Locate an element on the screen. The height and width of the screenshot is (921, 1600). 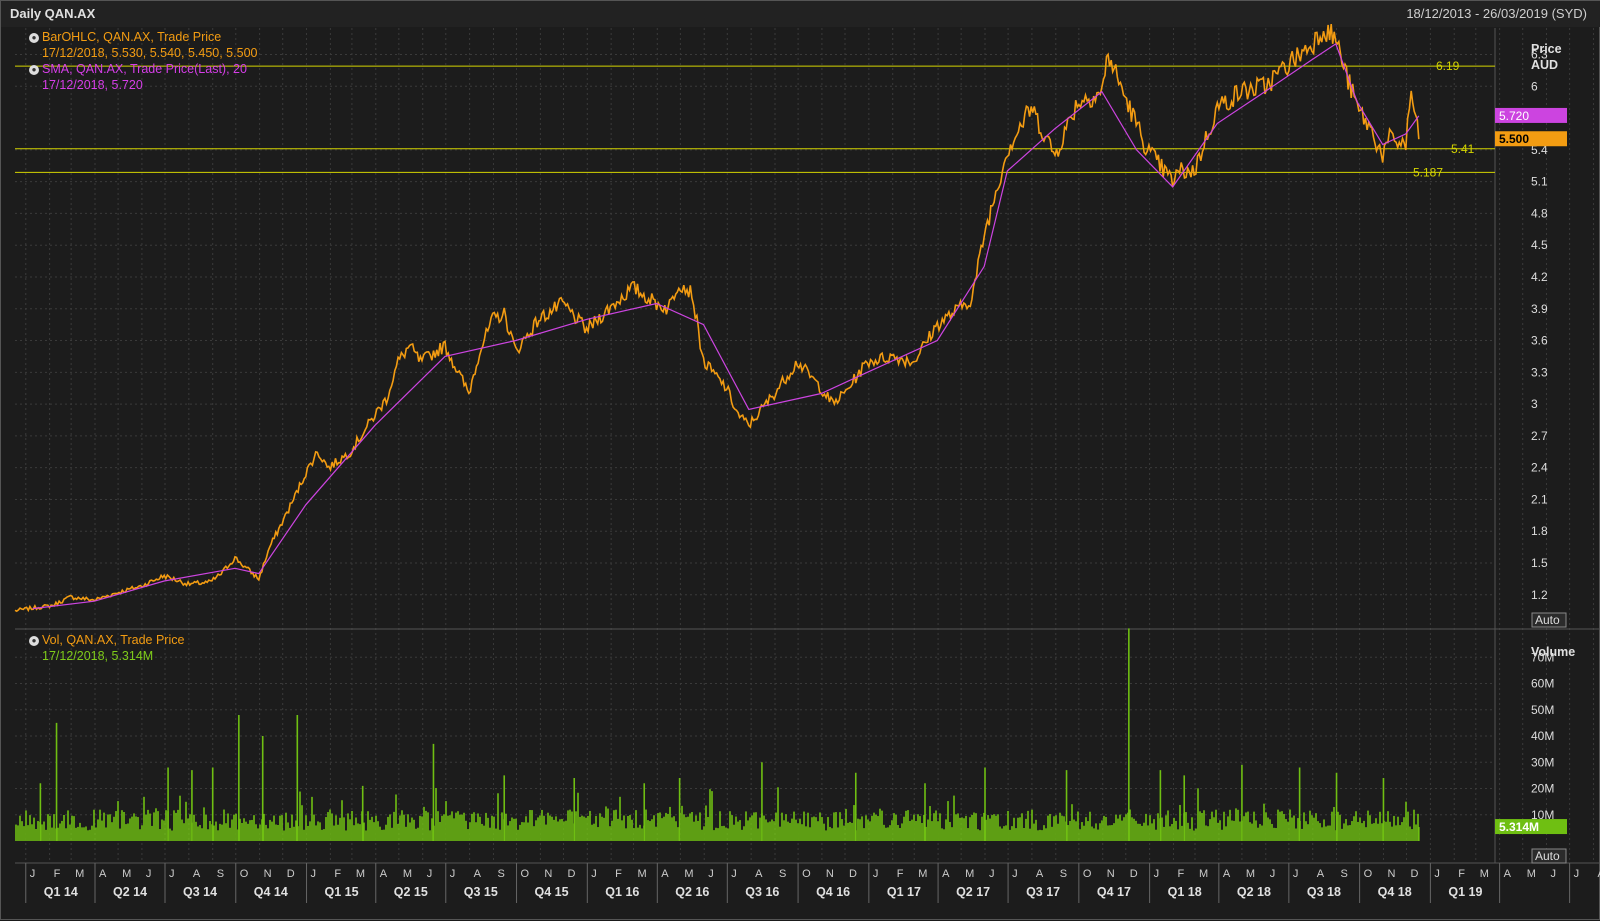
price-tick-label: 2.1 is located at coordinates (1539, 499).